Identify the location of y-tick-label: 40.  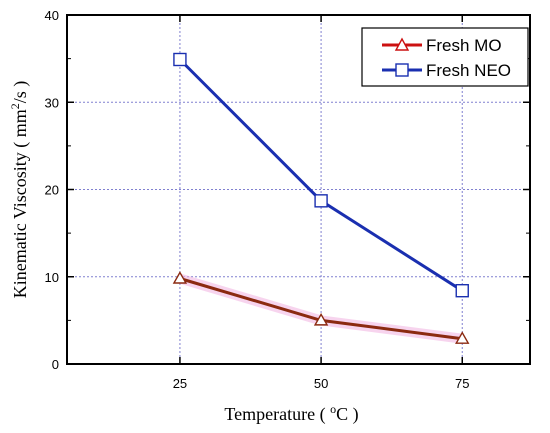
(52, 15).